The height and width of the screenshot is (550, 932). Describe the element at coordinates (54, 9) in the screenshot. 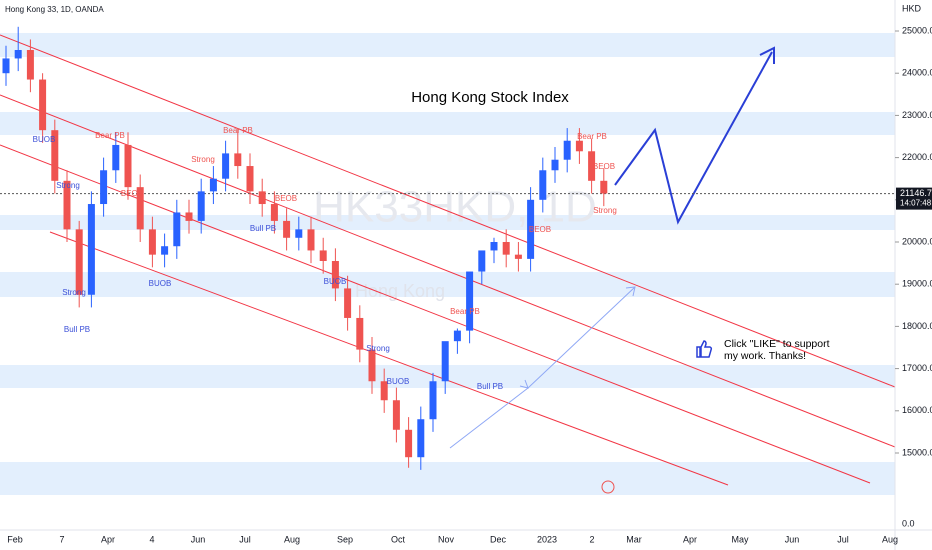

I see `header: Hong Kong 33, 1D, OANDA` at that location.